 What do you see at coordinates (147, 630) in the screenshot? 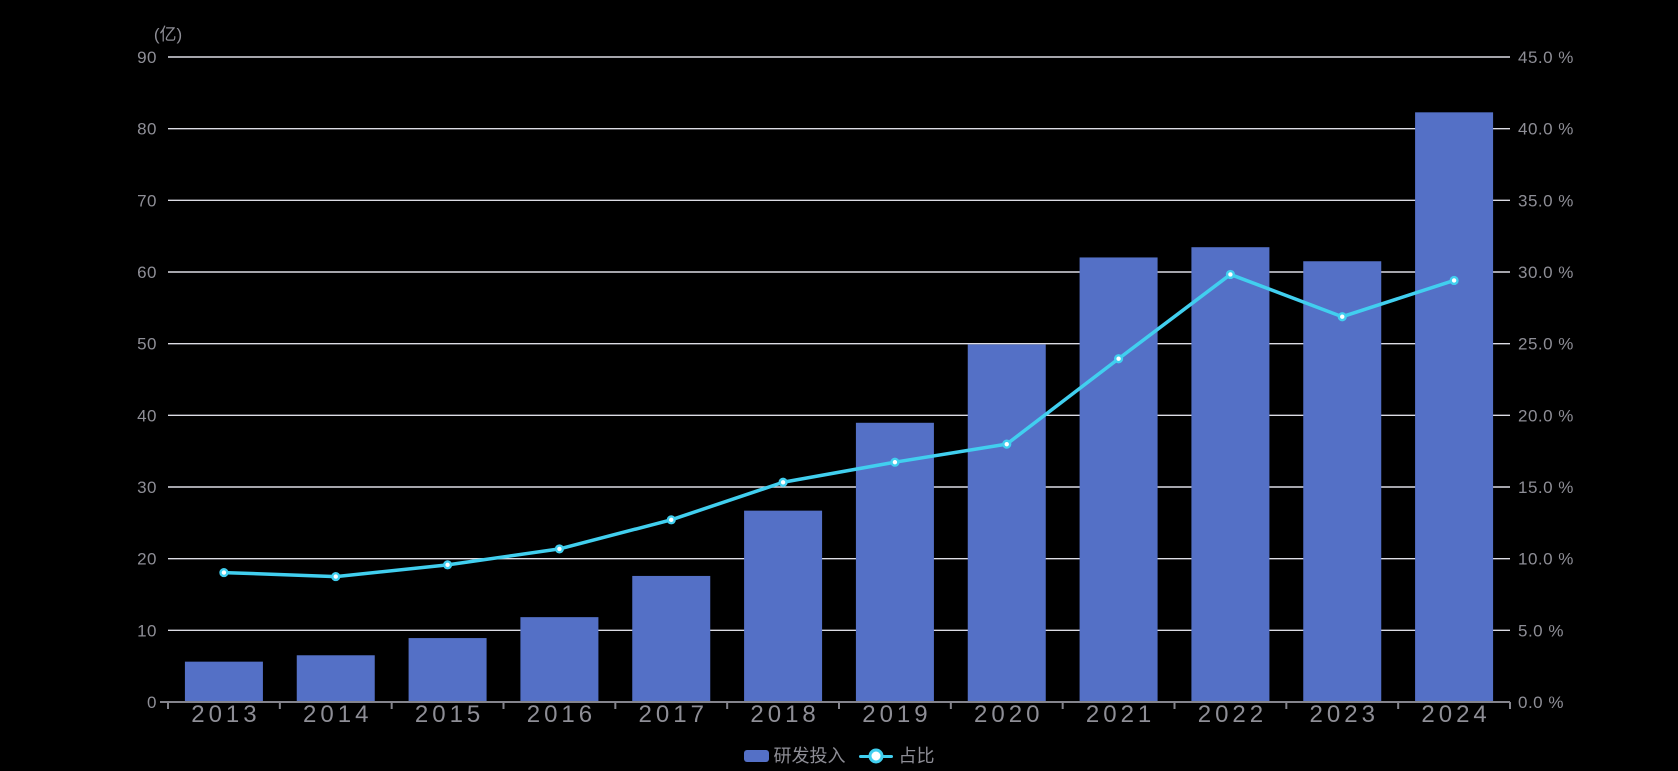
I see `left-axis-tick-label: 10` at bounding box center [147, 630].